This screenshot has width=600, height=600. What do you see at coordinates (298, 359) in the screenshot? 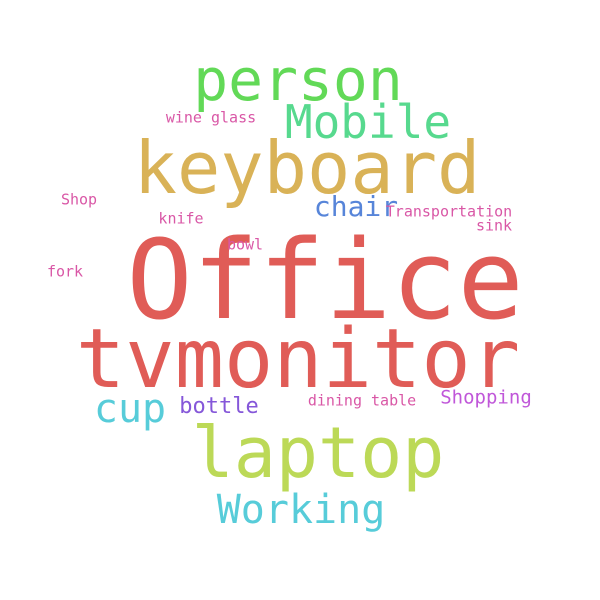
I see `word-tvmonitor: tvmonitor` at bounding box center [298, 359].